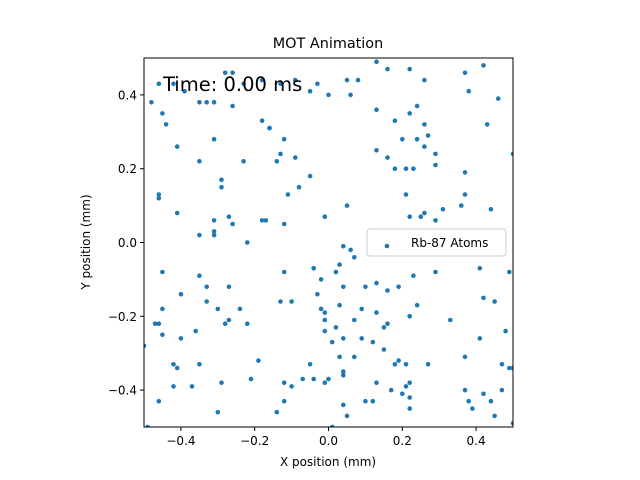 The image size is (640, 480). I want to click on y-axis-label: Y position (mm), so click(86, 242).